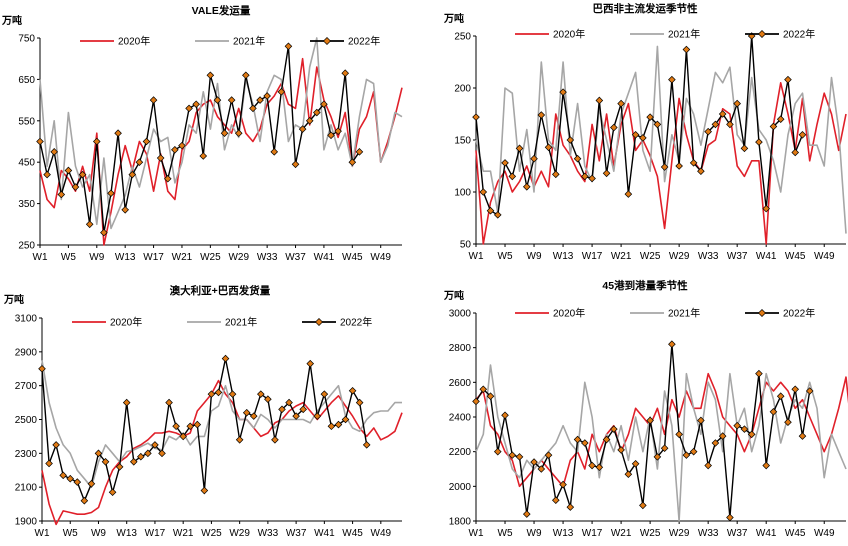  What do you see at coordinates (239, 533) in the screenshot?
I see `x-tick-label: W29` at bounding box center [239, 533].